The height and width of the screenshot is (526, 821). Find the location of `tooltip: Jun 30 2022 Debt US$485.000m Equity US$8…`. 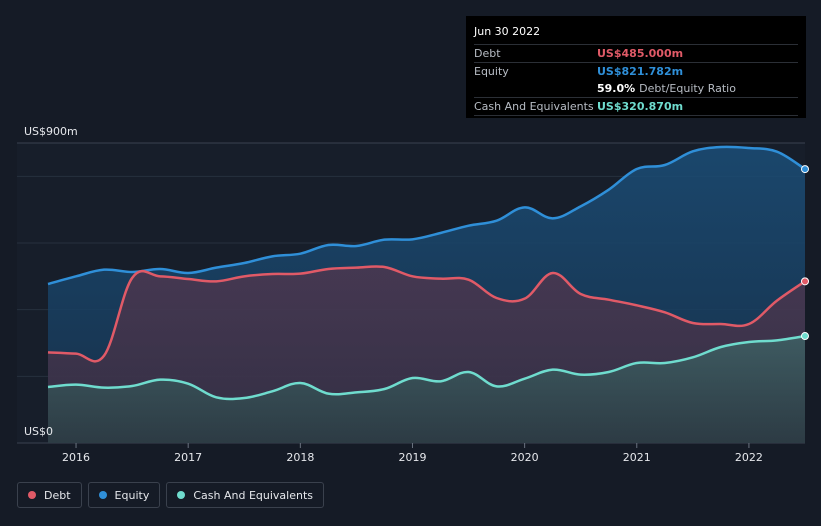

tooltip: Jun 30 2022 Debt US$485.000m Equity US$8… is located at coordinates (636, 67).